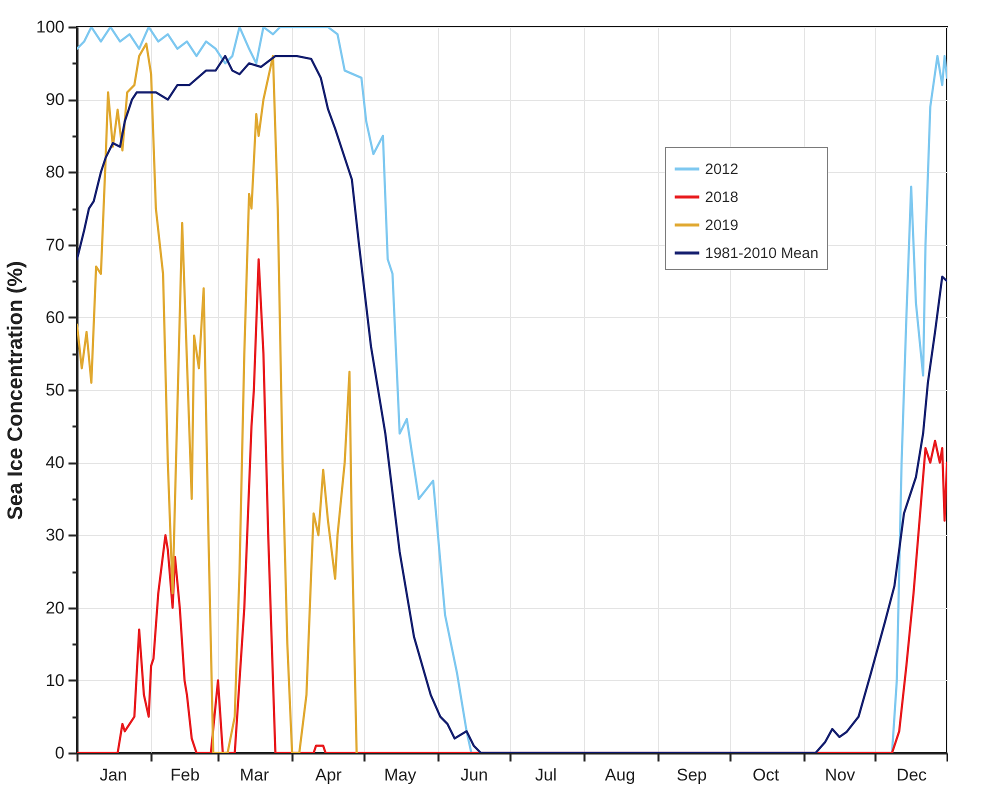 The width and height of the screenshot is (981, 787). Describe the element at coordinates (59, 753) in the screenshot. I see `y-tick-label: 0` at that location.